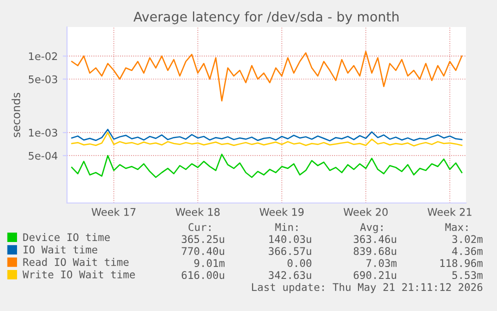 Image resolution: width=497 pixels, height=311 pixels. What do you see at coordinates (203, 251) in the screenshot?
I see `text: 770.40u` at bounding box center [203, 251].